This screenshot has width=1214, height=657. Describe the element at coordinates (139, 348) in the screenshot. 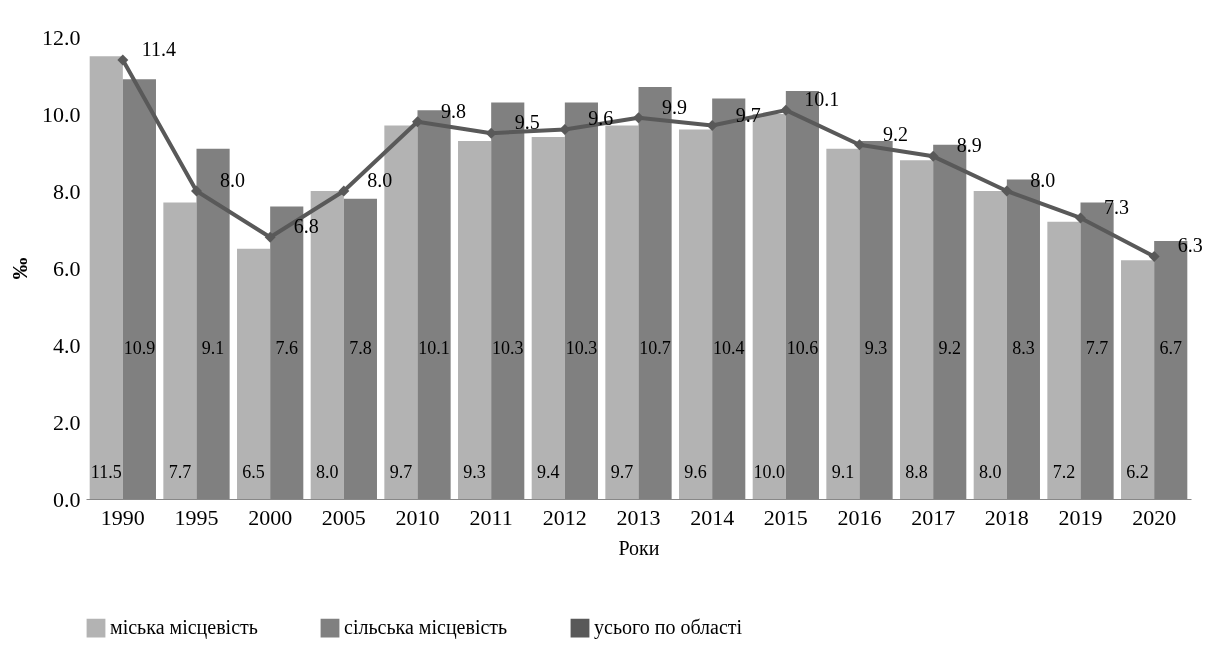

I see `data-label: 10.9` at that location.